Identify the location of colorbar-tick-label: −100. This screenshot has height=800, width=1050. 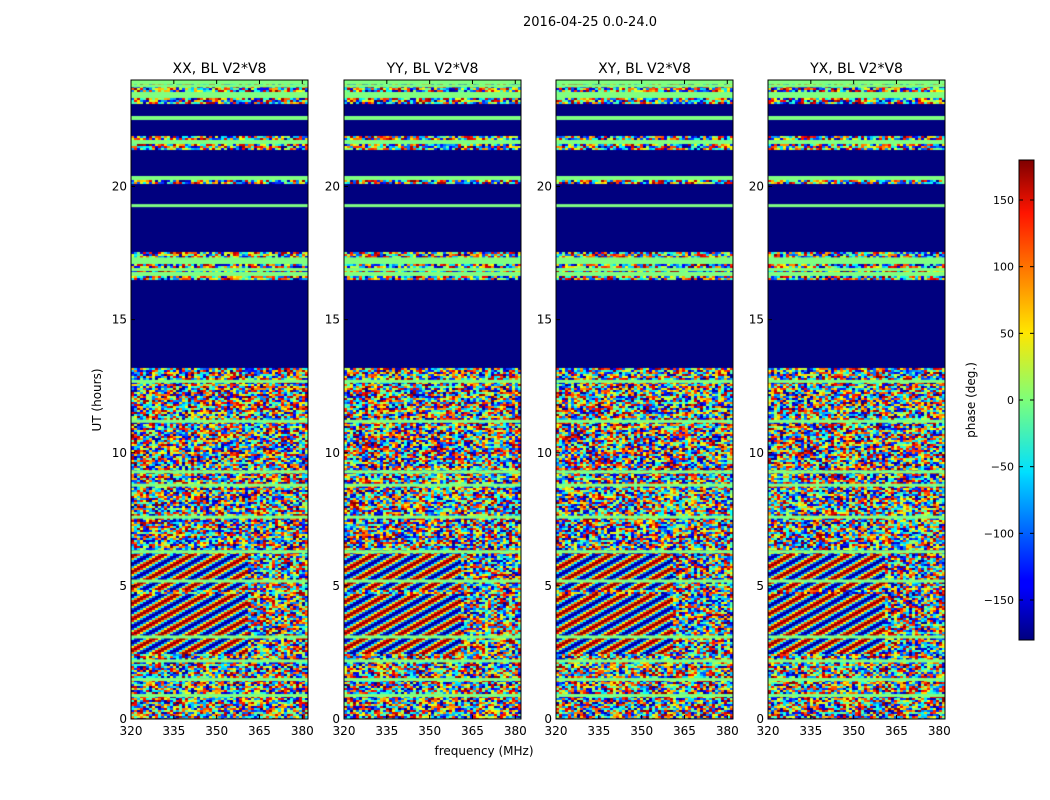
(999, 533).